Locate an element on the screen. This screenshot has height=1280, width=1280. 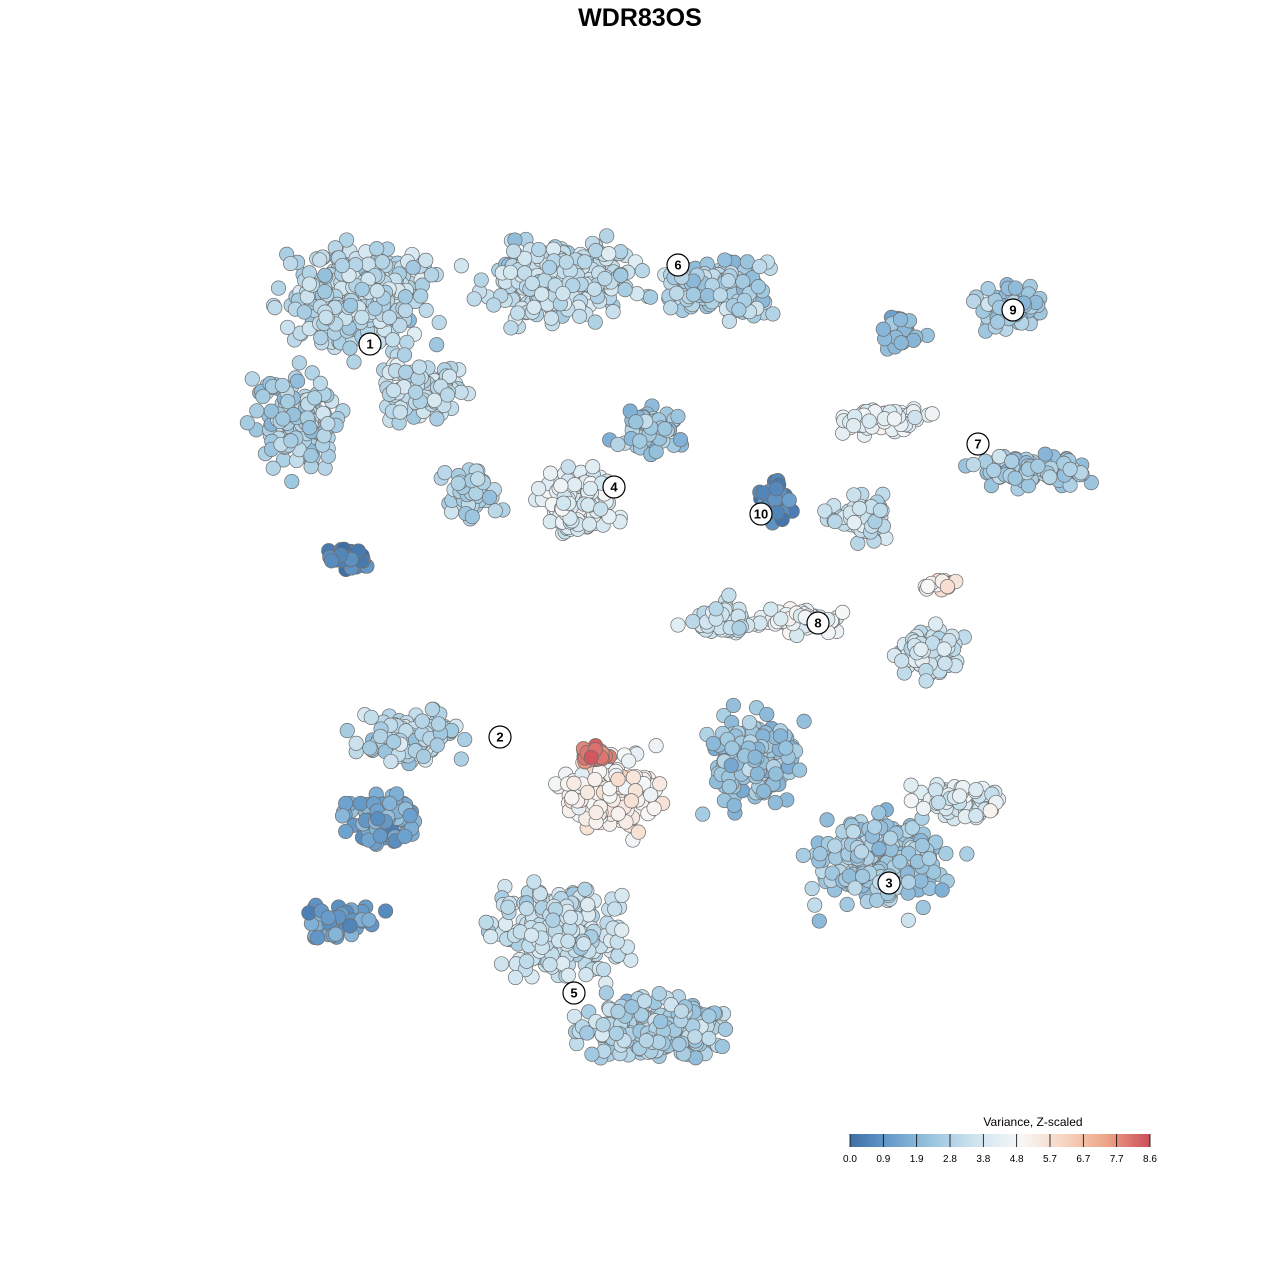
cluster-label-text: 9 is located at coordinates (1012, 310).